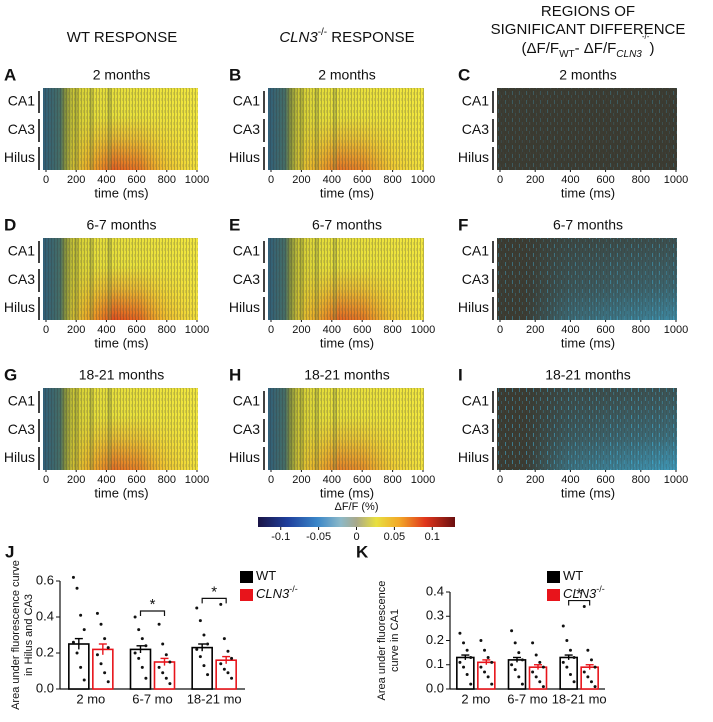 The width and height of the screenshot is (713, 722). I want to click on y-axis-label: Area under fluorescence, so click(382, 641).